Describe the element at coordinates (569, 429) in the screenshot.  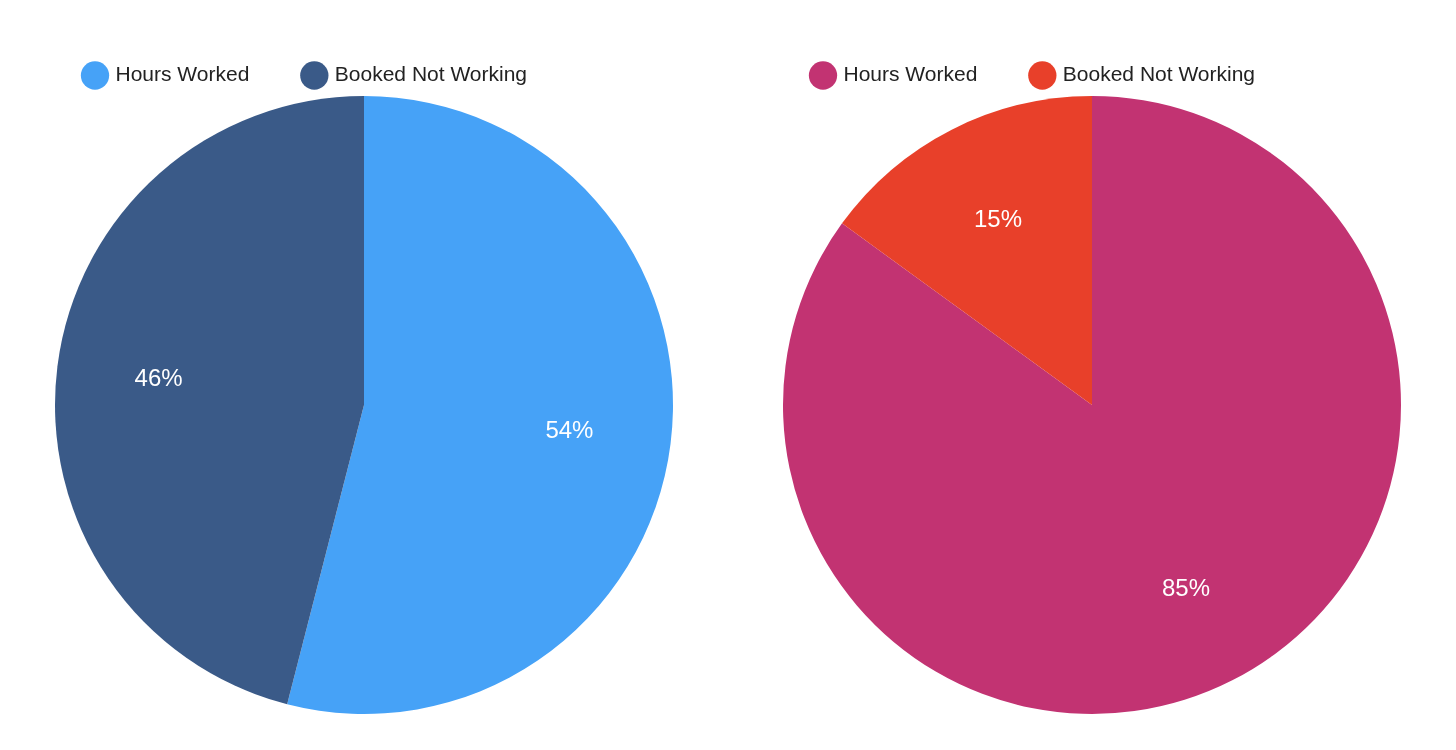
I see `data-label: 54%` at that location.